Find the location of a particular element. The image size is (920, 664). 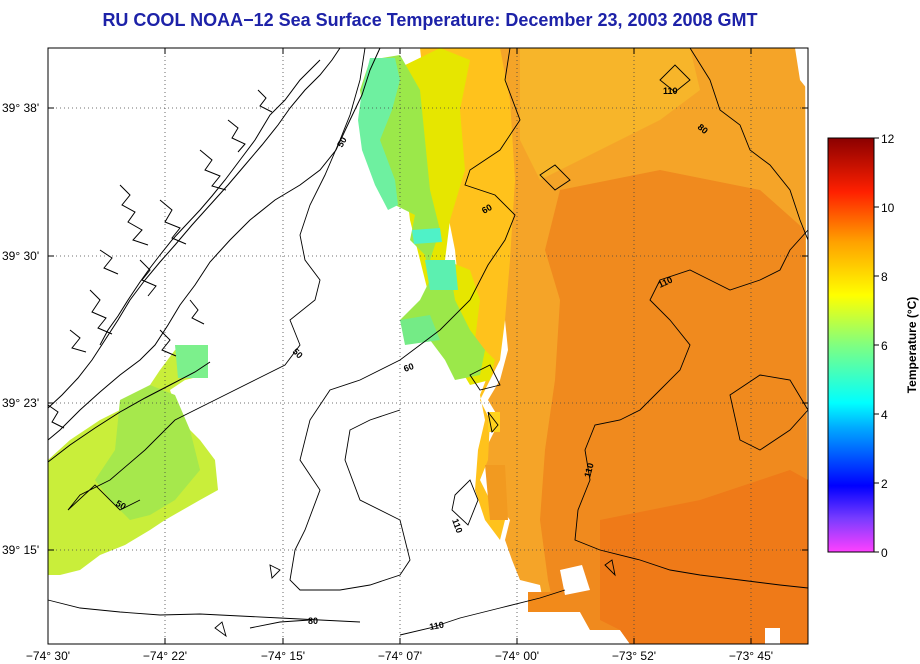

lon-label: −73° 45' is located at coordinates (751, 656).